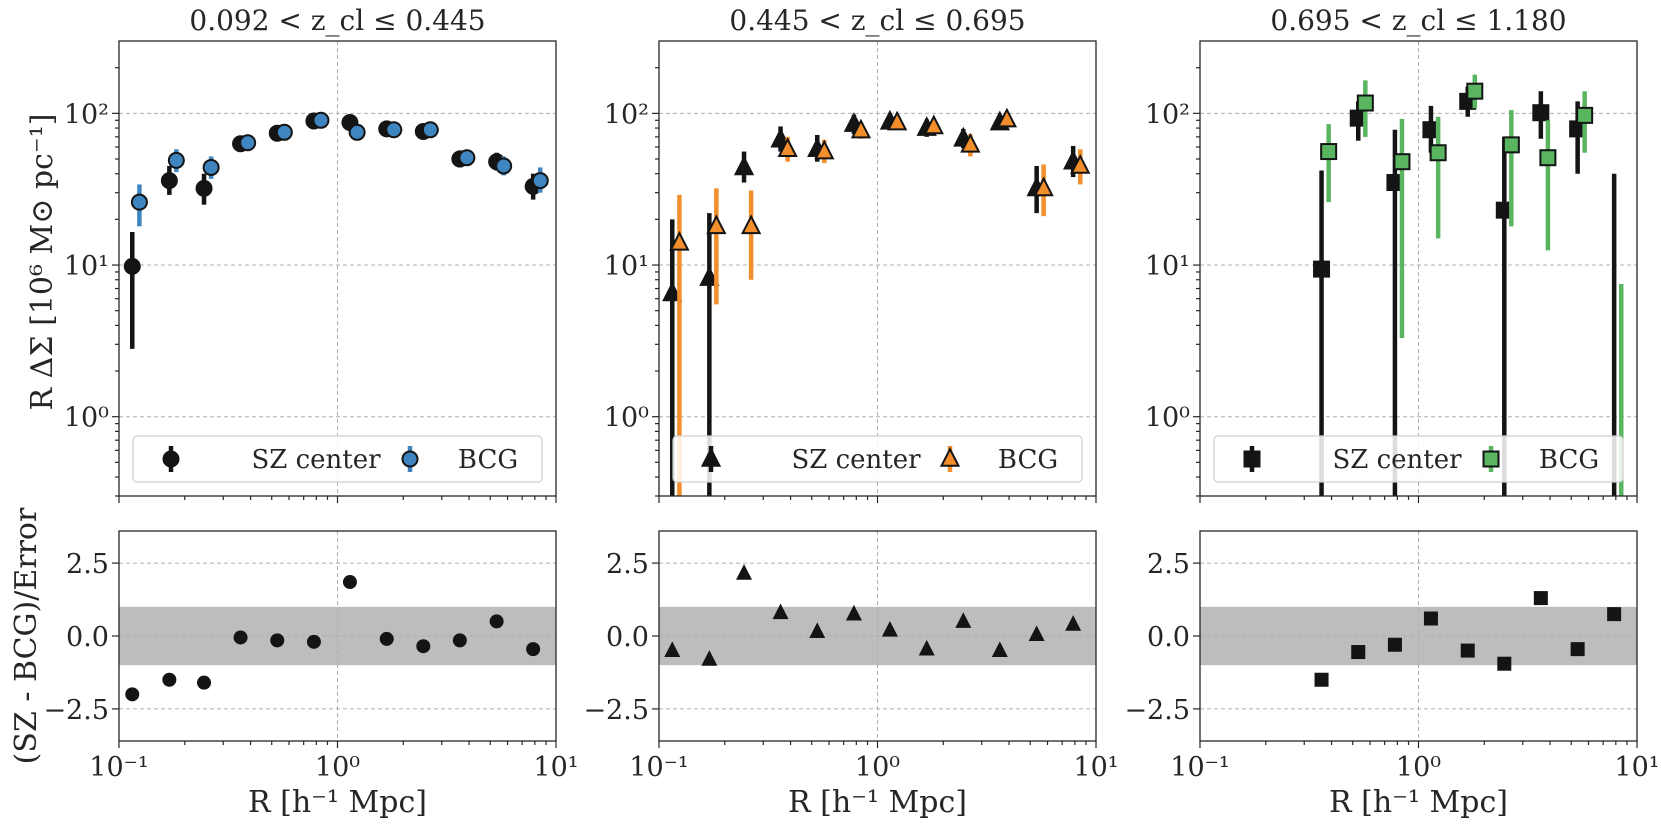 The width and height of the screenshot is (1661, 830). What do you see at coordinates (42, 262) in the screenshot?
I see `top-y-axis-label: R ΔΣ [10⁶ M⊙ pc⁻¹]` at bounding box center [42, 262].